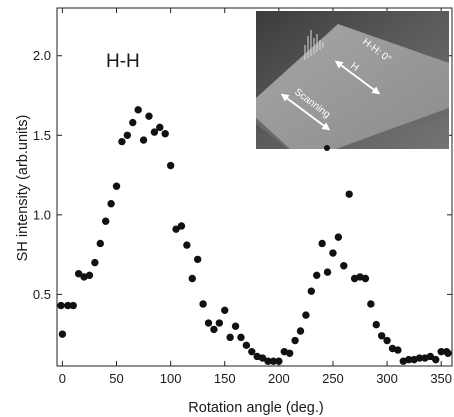  Describe the element at coordinates (279, 378) in the screenshot. I see `x-tick-label: 200` at that location.